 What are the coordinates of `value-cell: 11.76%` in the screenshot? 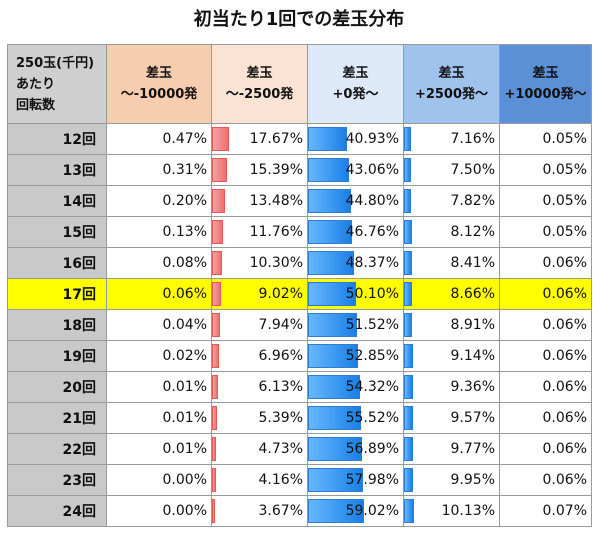 It's located at (259, 232).